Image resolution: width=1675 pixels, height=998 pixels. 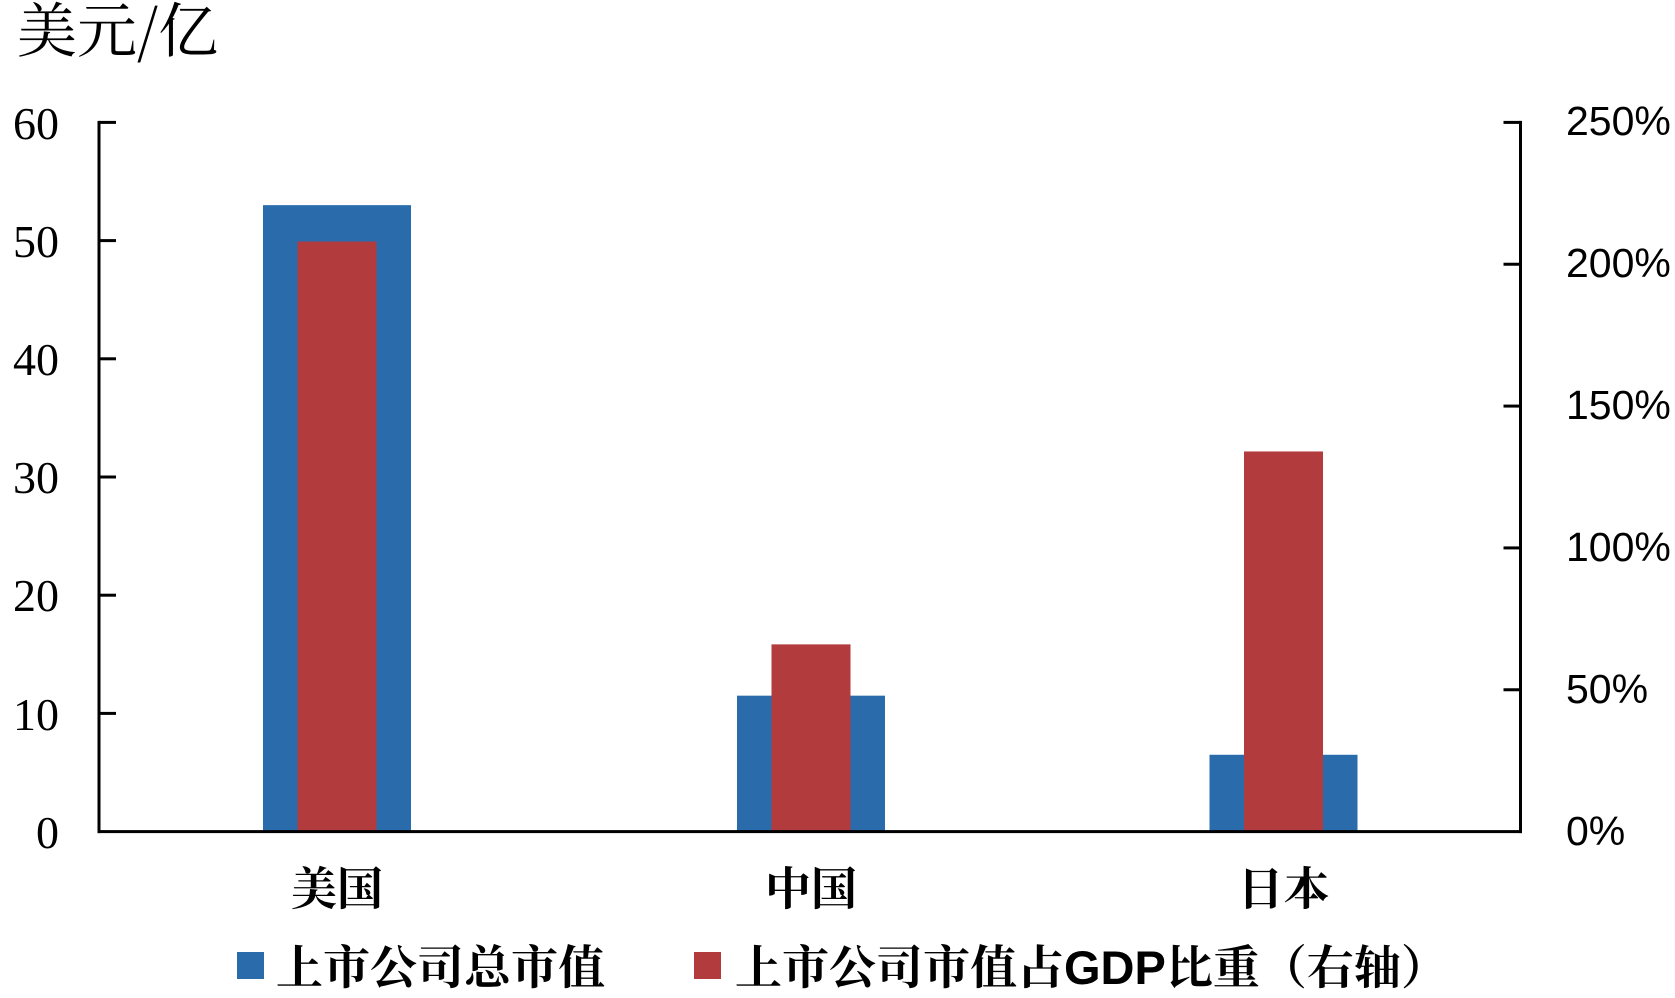 What do you see at coordinates (811, 886) in the screenshot?
I see `x-axis-category-label: 中国` at bounding box center [811, 886].